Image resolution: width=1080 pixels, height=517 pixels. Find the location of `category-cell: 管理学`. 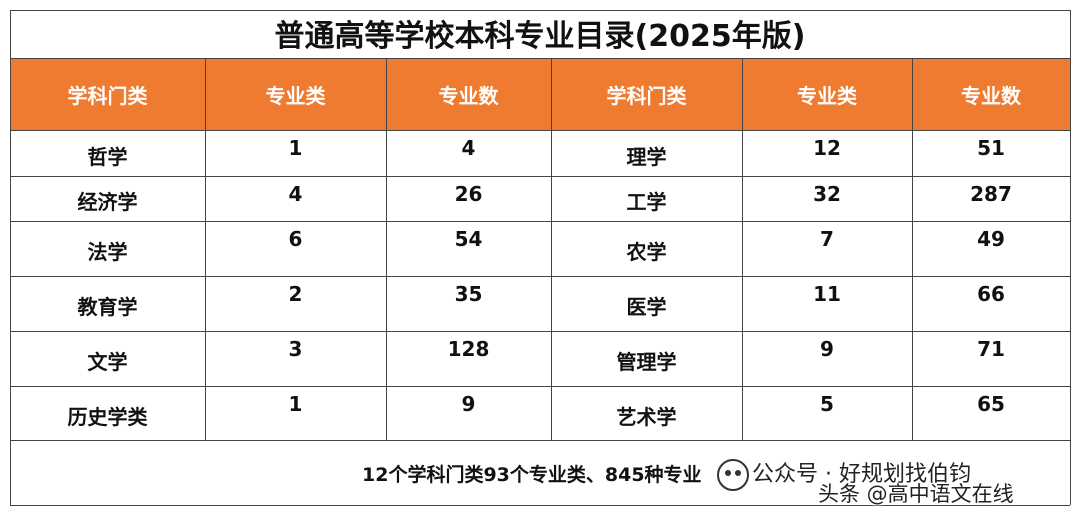

category-cell: 管理学 is located at coordinates (646, 362).